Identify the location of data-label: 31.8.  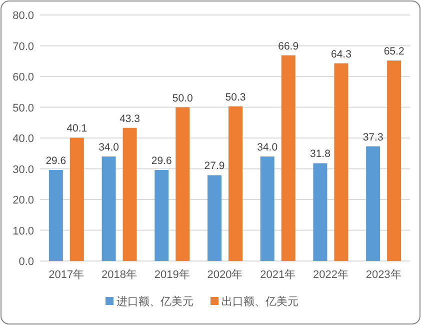
(320, 154).